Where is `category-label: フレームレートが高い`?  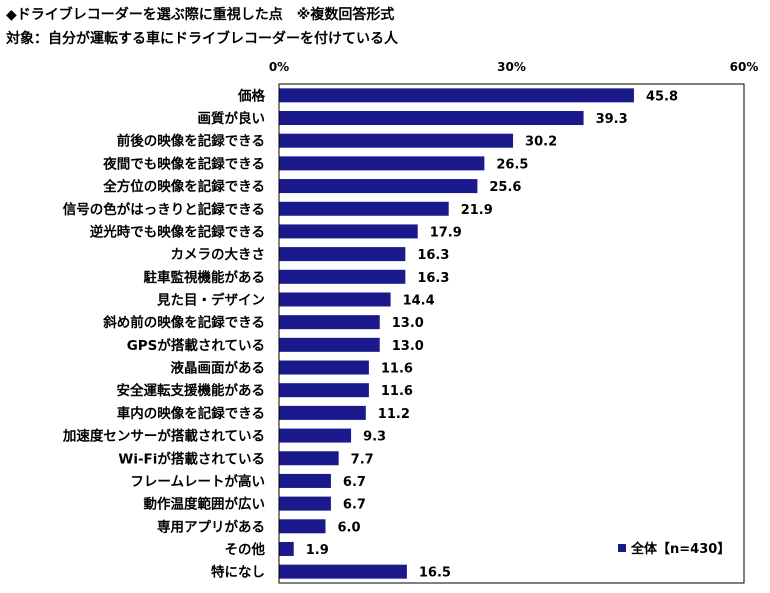
category-label: フレームレートが高い is located at coordinates (197, 481).